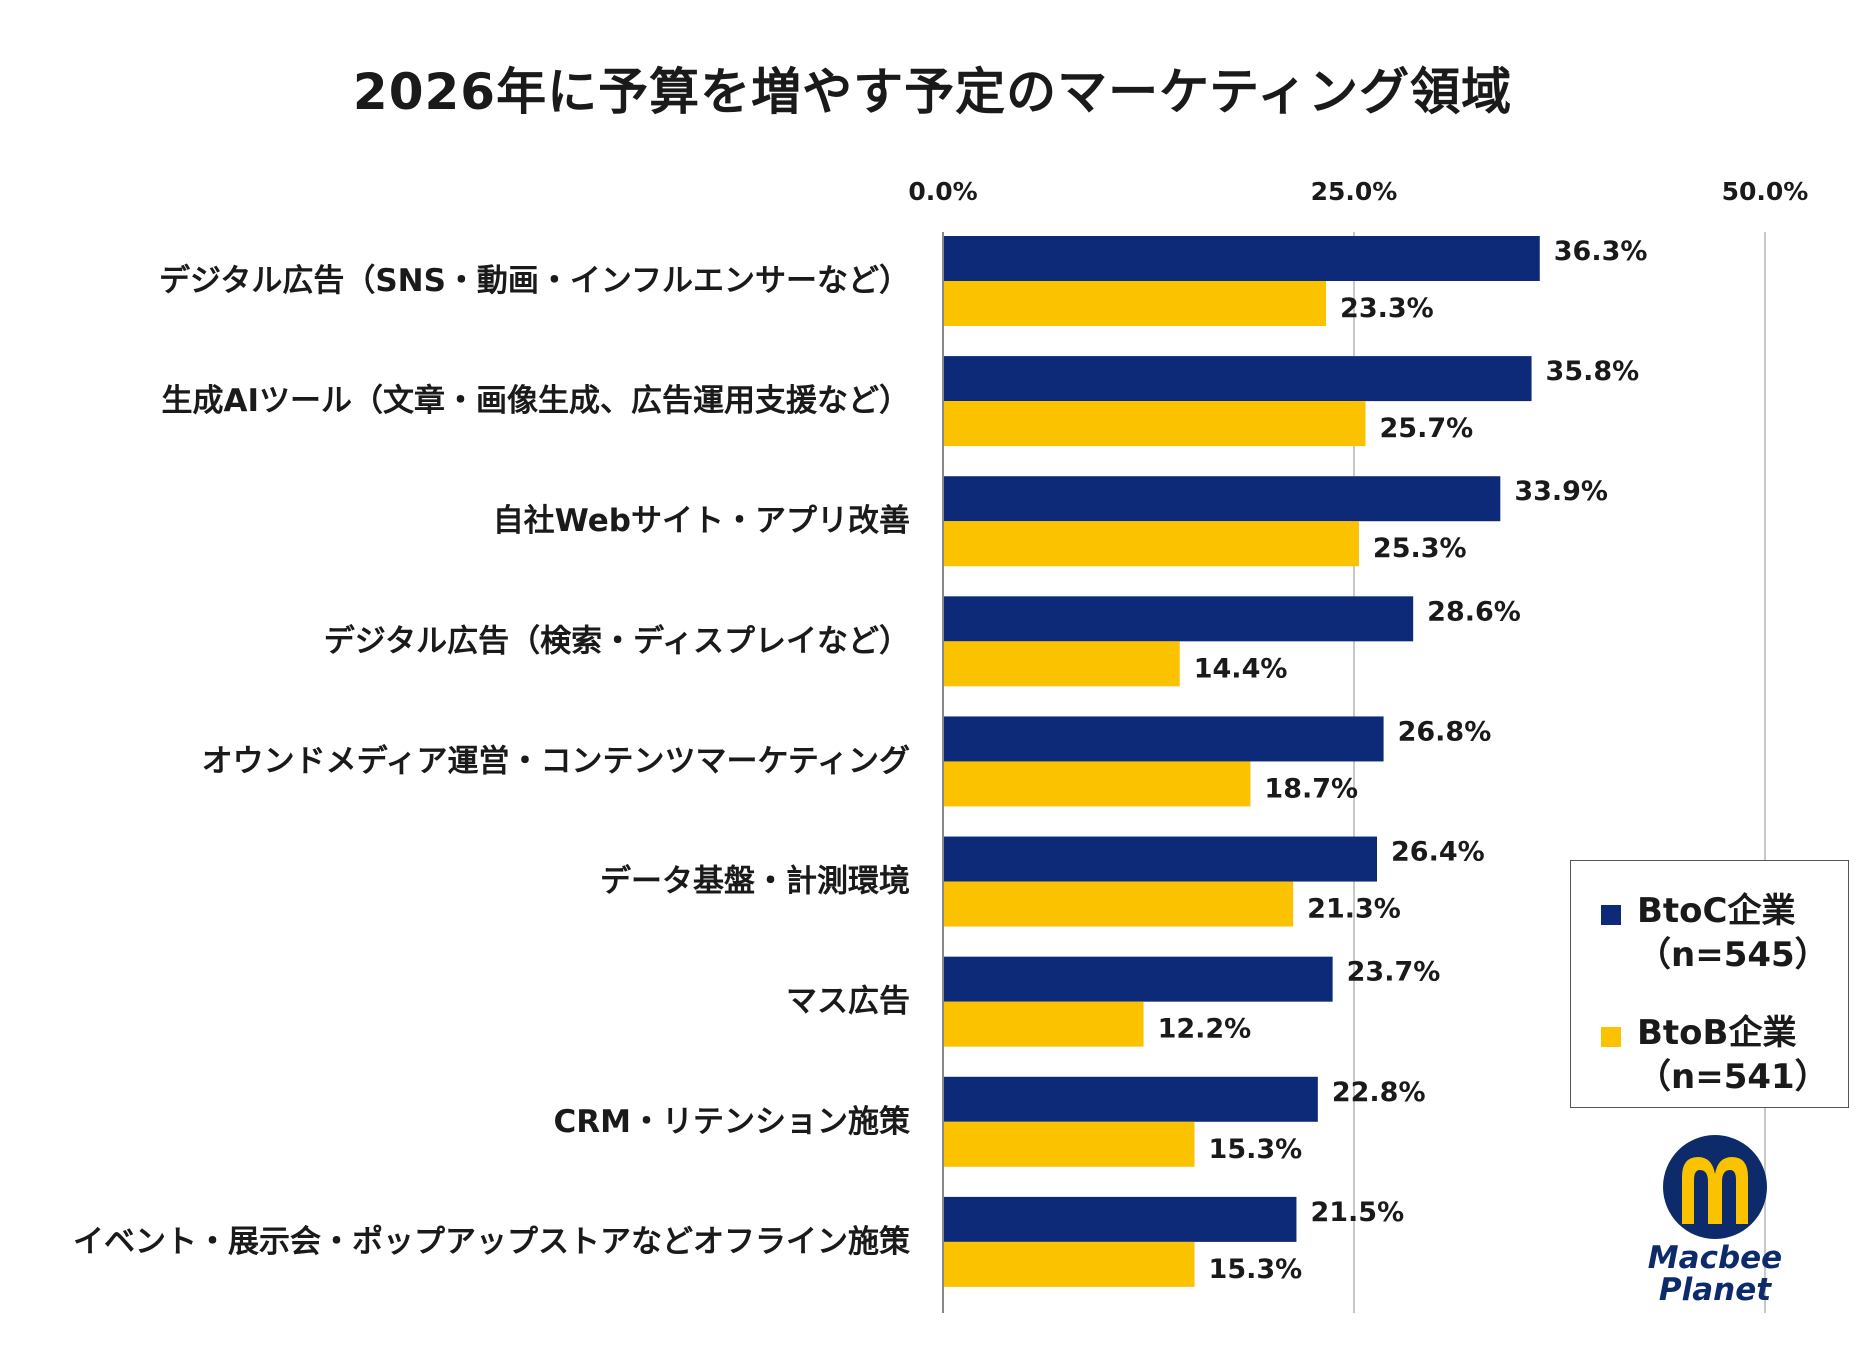 The image size is (1865, 1350). I want to click on value-label-btob: 12.2%, so click(1205, 1029).